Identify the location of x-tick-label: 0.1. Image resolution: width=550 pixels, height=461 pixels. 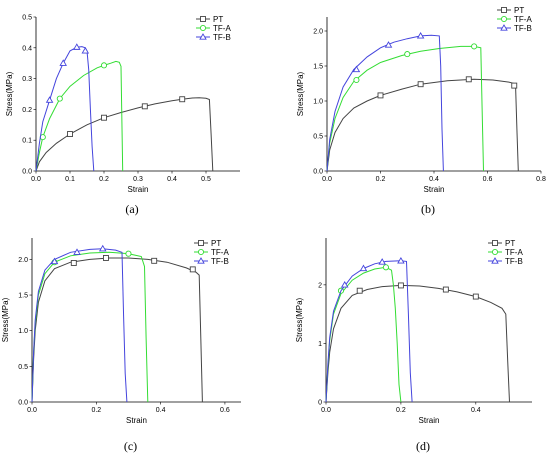
(70, 179).